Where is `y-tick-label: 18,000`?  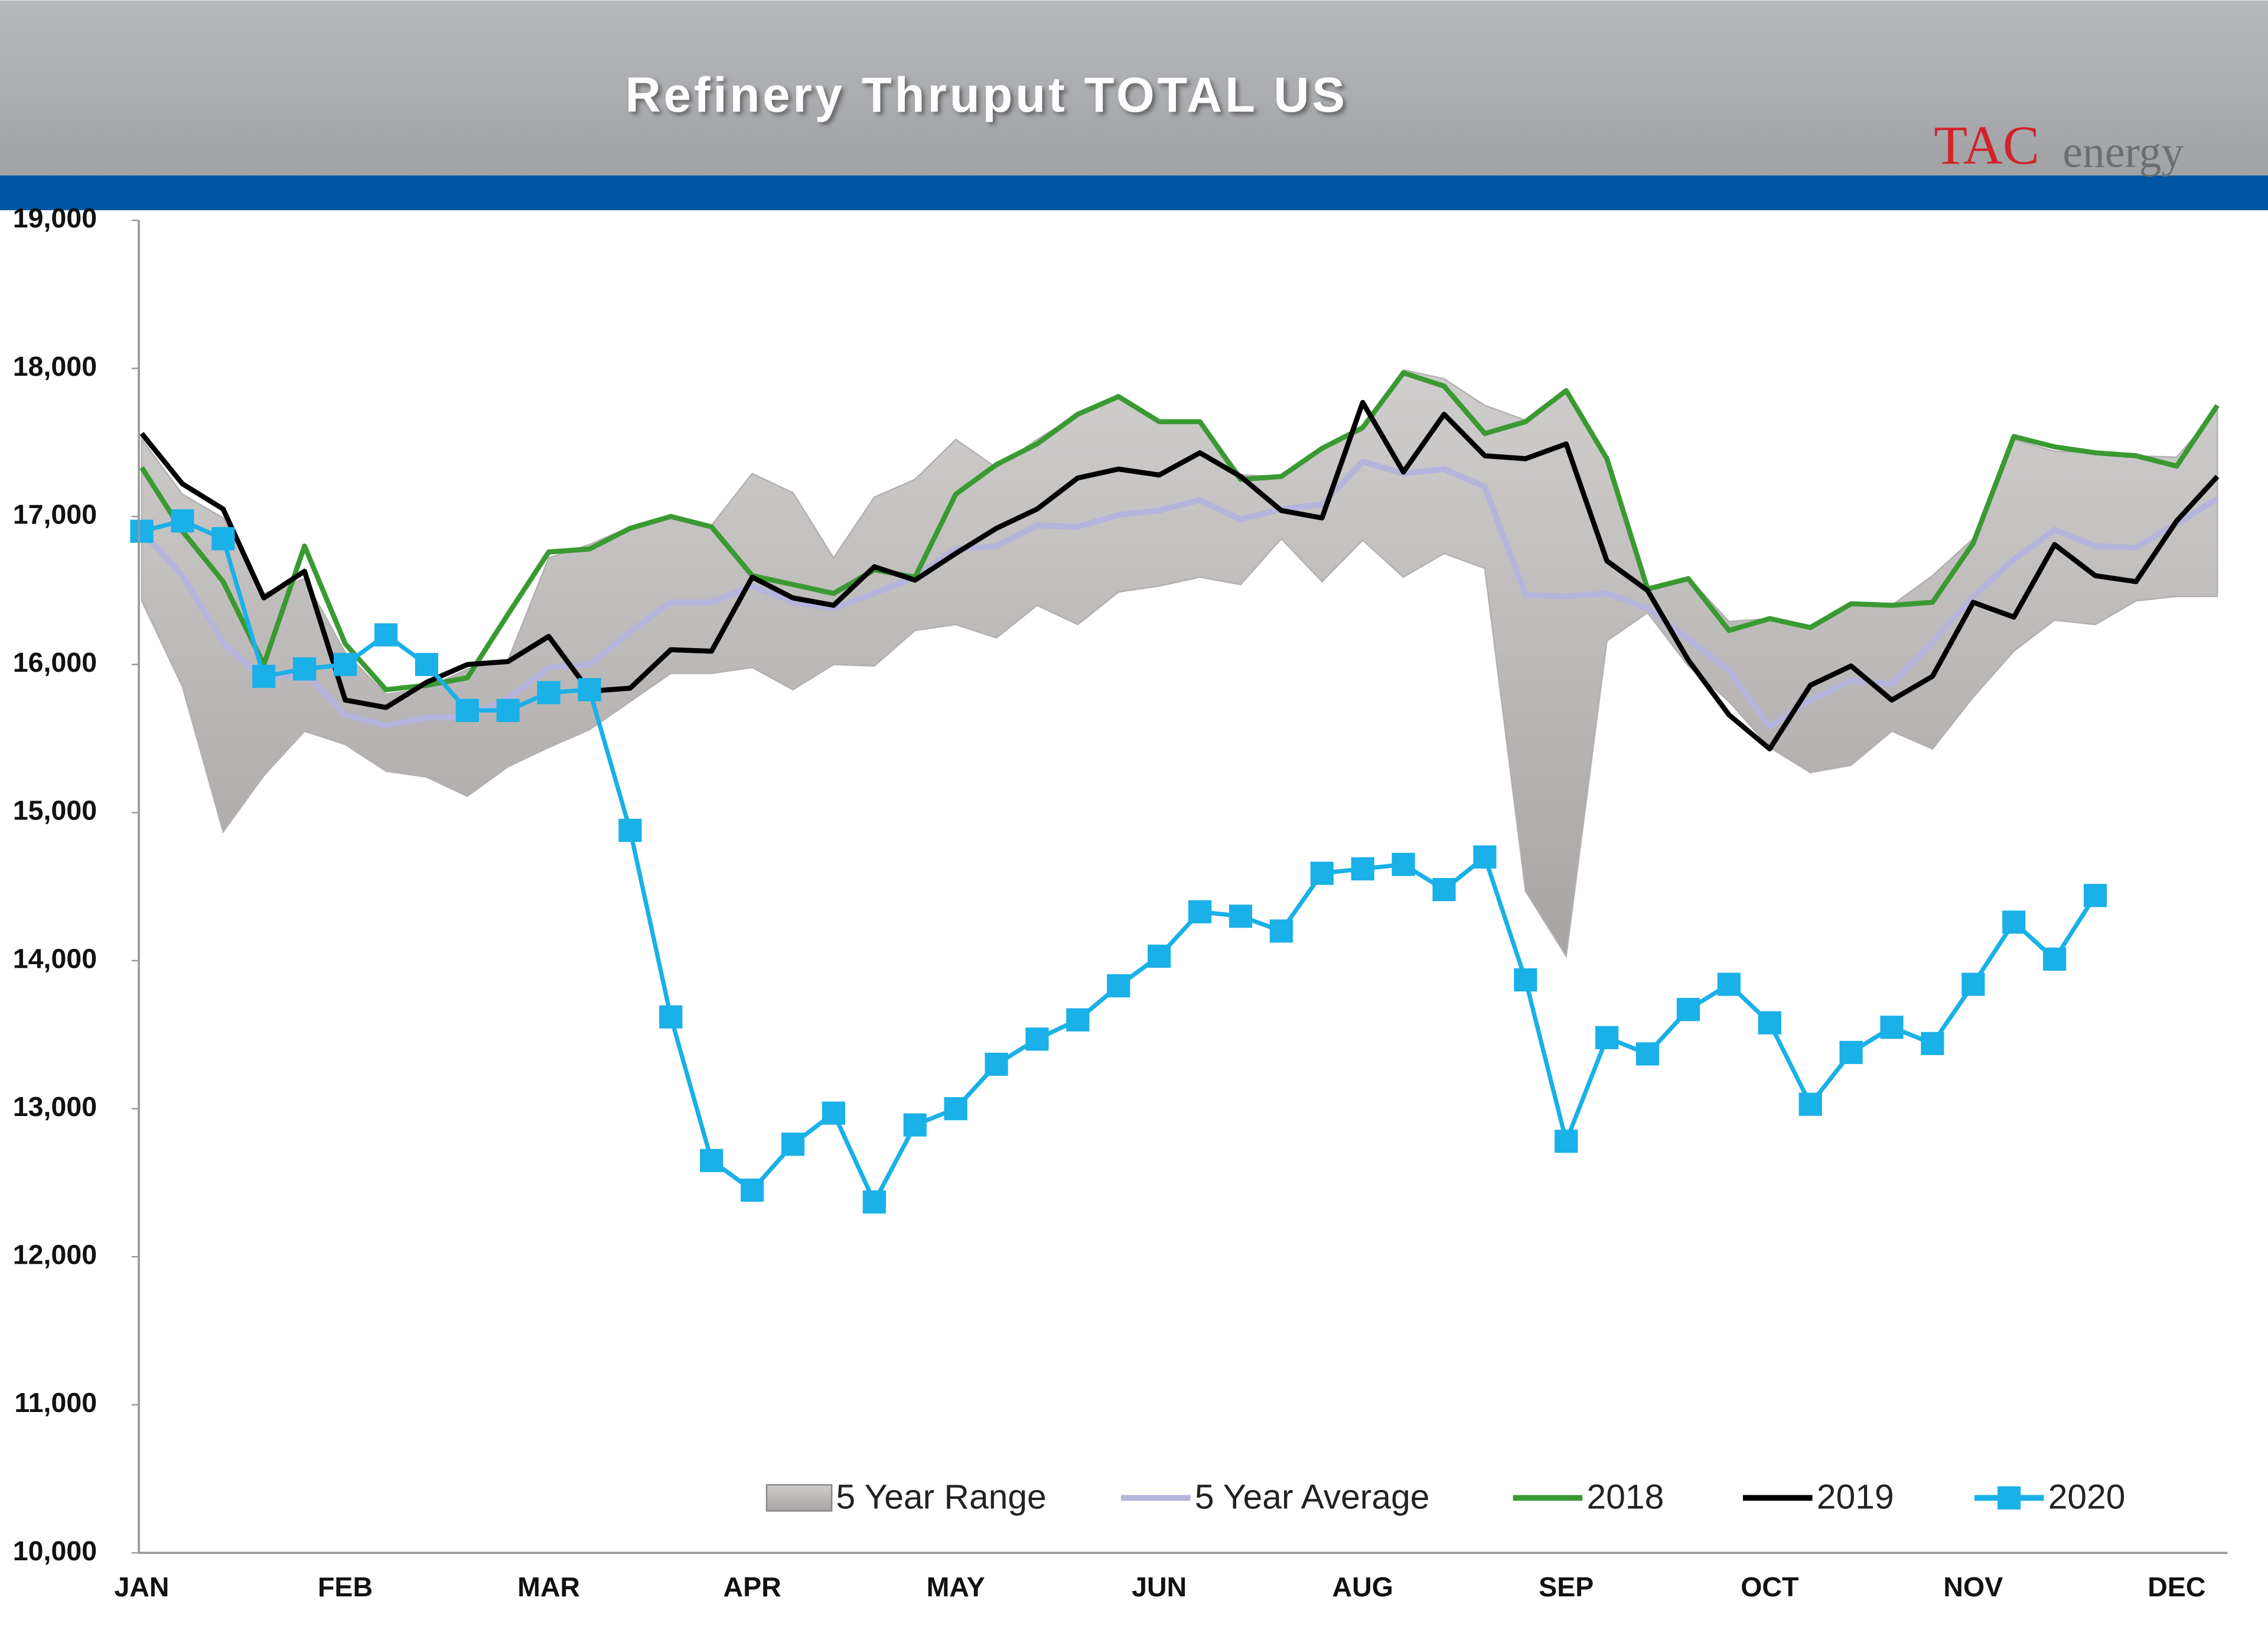 y-tick-label: 18,000 is located at coordinates (55, 366).